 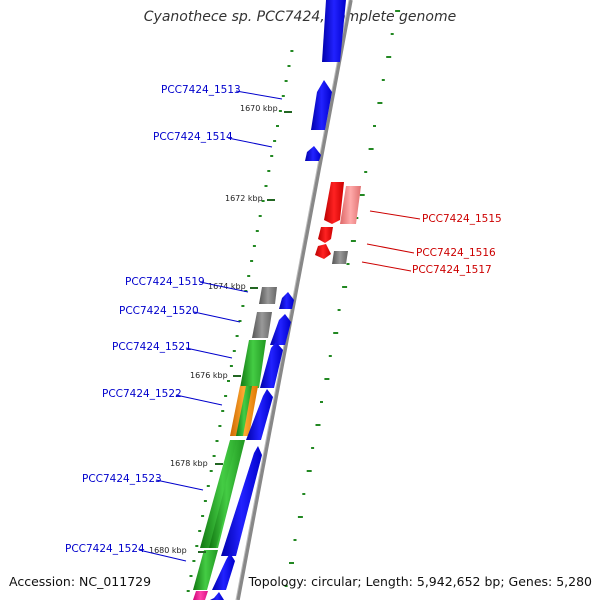 What do you see at coordinates (323, 251) in the screenshot?
I see `gene-arrow-1516b` at bounding box center [323, 251].